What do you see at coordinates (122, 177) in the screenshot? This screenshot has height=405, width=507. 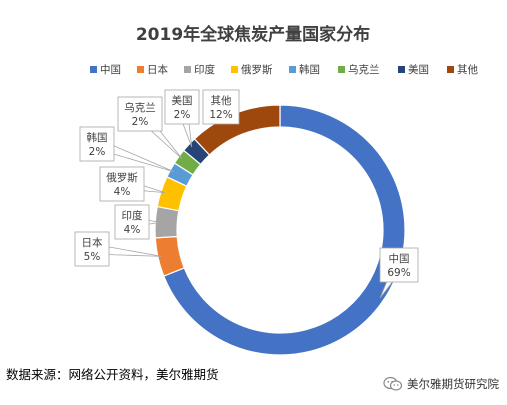 I see `callout-category-label: 俄罗斯` at bounding box center [122, 177].